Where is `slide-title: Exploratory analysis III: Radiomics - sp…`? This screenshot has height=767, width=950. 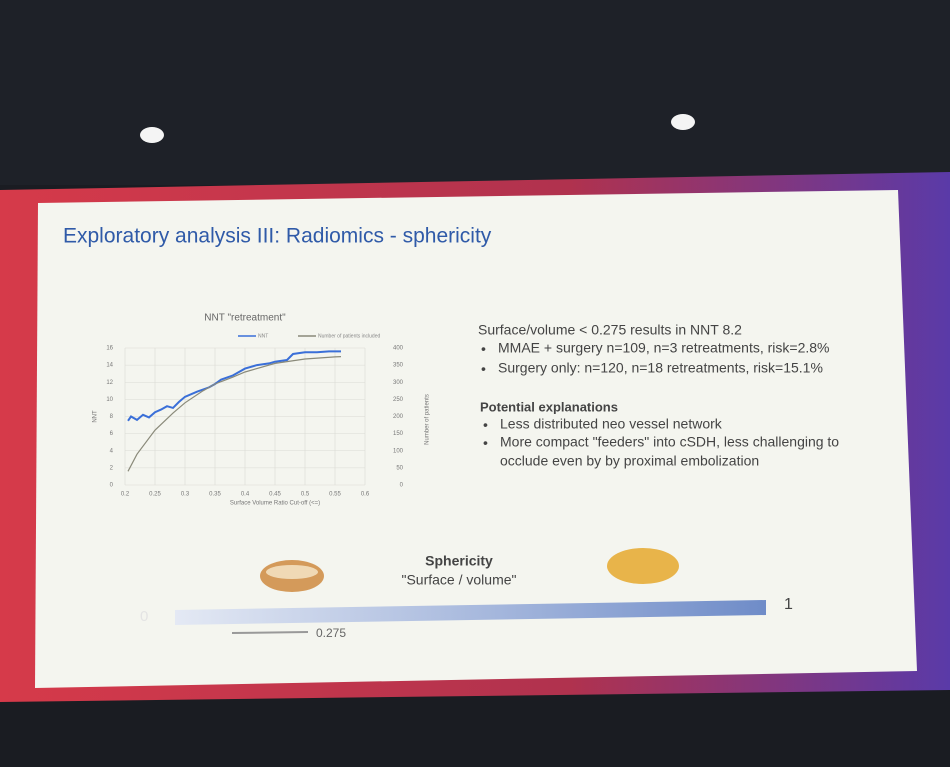
slide-title: Exploratory analysis III: Radiomics - sp… is located at coordinates (277, 236).